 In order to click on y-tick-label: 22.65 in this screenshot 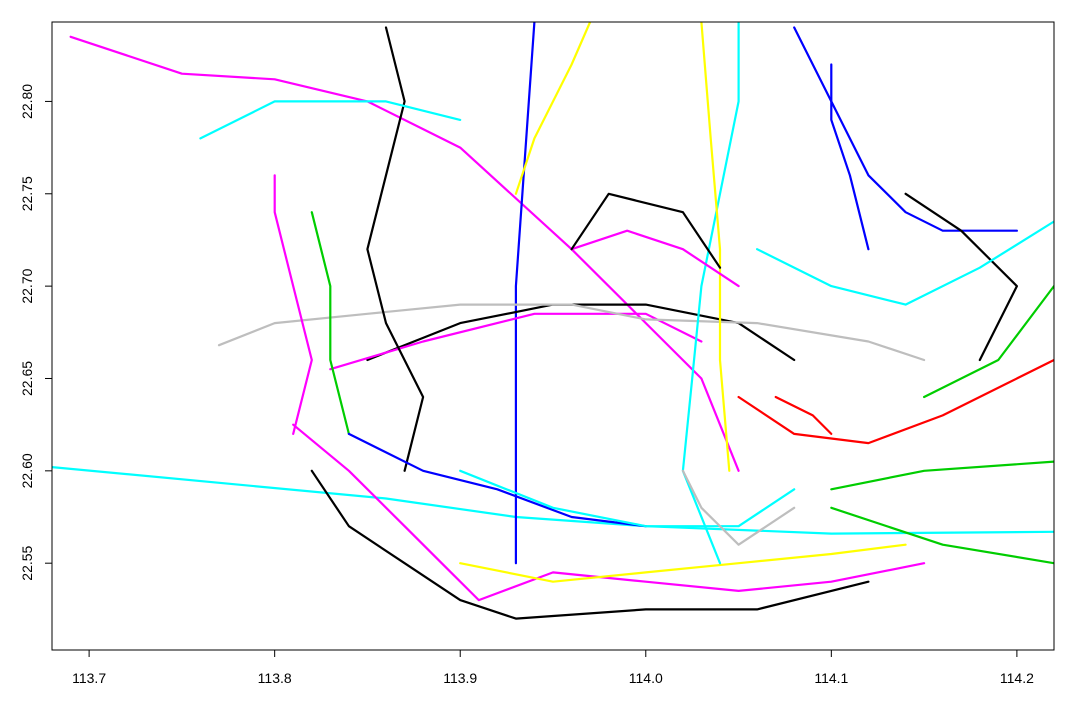, I will do `click(27, 378)`.